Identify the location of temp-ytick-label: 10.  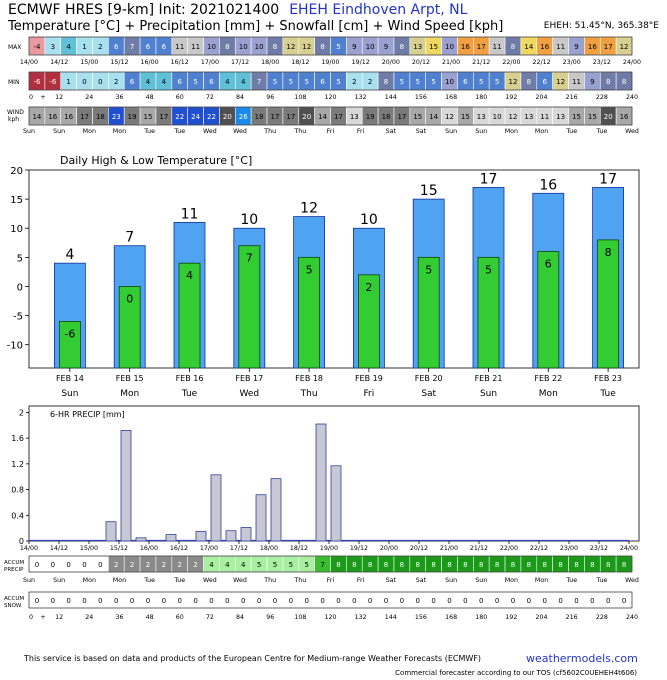
(16, 229).